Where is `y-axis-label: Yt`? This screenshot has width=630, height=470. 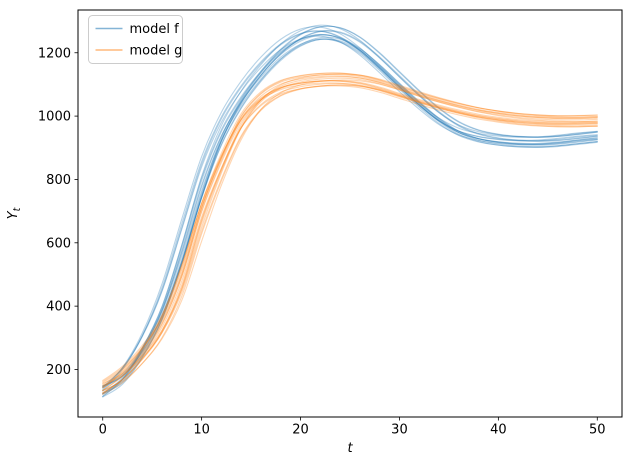
y-axis-label: Yt is located at coordinates (14, 212).